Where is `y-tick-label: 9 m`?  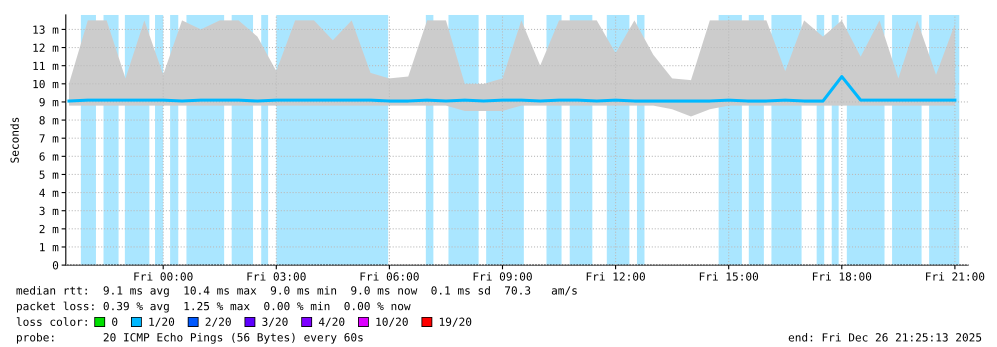
y-tick-label: 9 m is located at coordinates (48, 102).